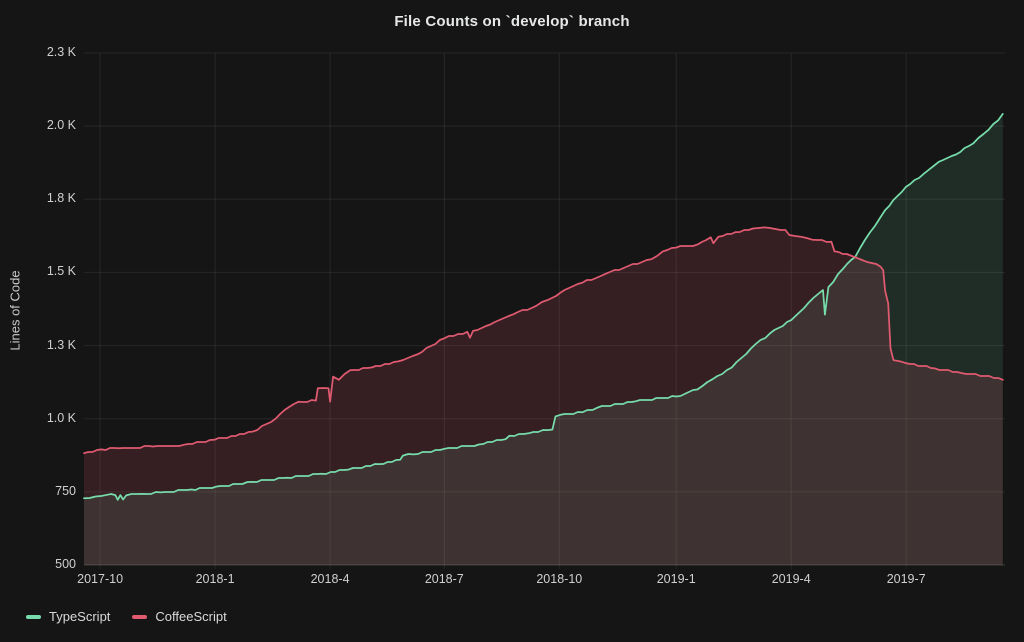 The image size is (1024, 642). Describe the element at coordinates (61, 125) in the screenshot. I see `y-tick-label: 2.0 K` at that location.